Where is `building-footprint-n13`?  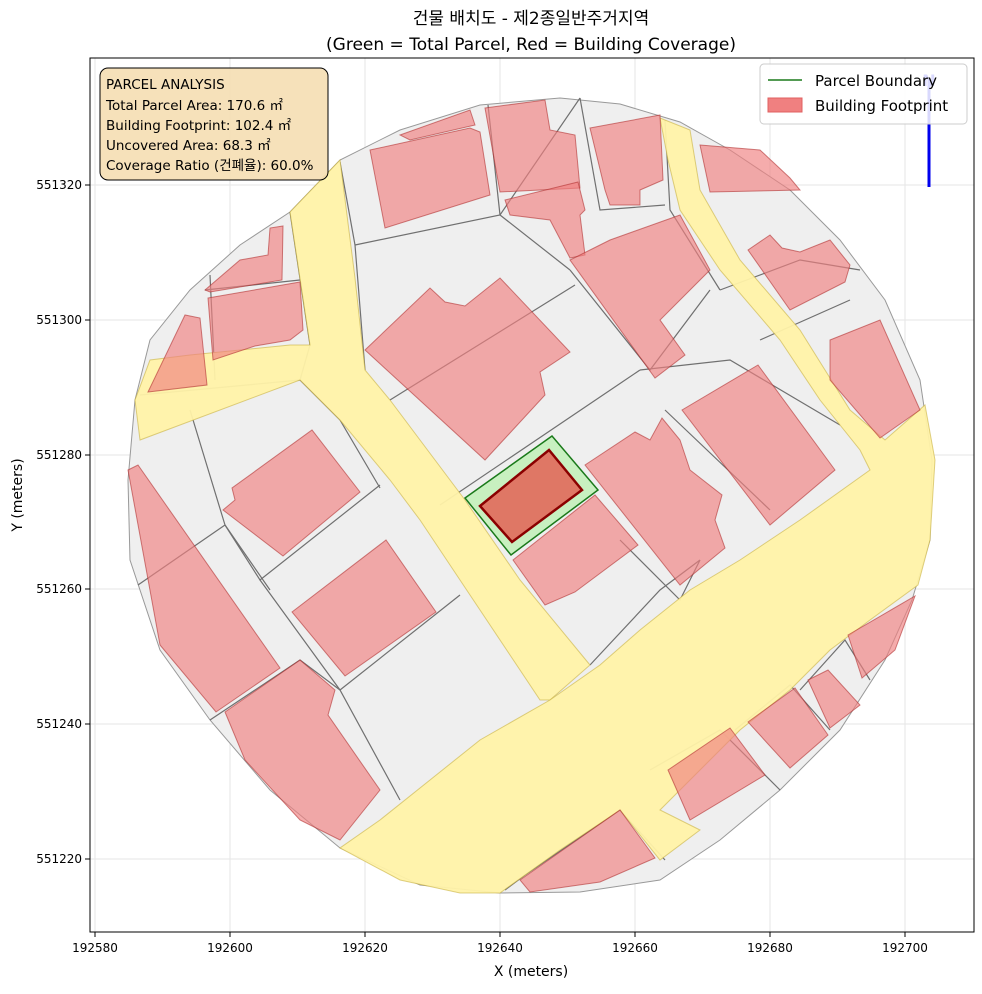 building-footprint-n13 is located at coordinates (575, 550).